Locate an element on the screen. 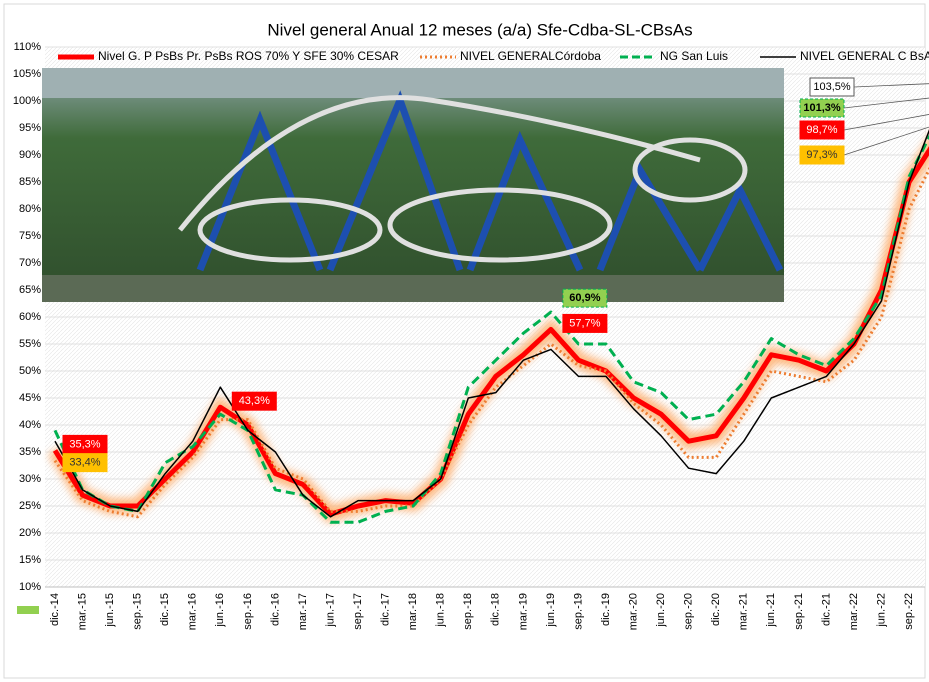 The height and width of the screenshot is (682, 929). y-tick-label: 20% is located at coordinates (30, 533).